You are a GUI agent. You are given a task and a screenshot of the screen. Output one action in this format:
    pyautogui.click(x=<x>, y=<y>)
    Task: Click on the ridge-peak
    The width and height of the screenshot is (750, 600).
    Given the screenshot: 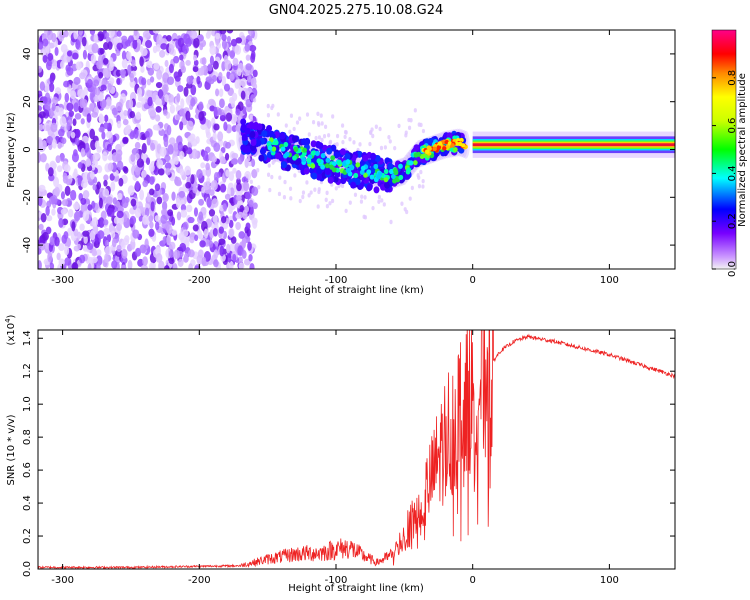 What is the action you would take?
    pyautogui.click(x=444, y=148)
    